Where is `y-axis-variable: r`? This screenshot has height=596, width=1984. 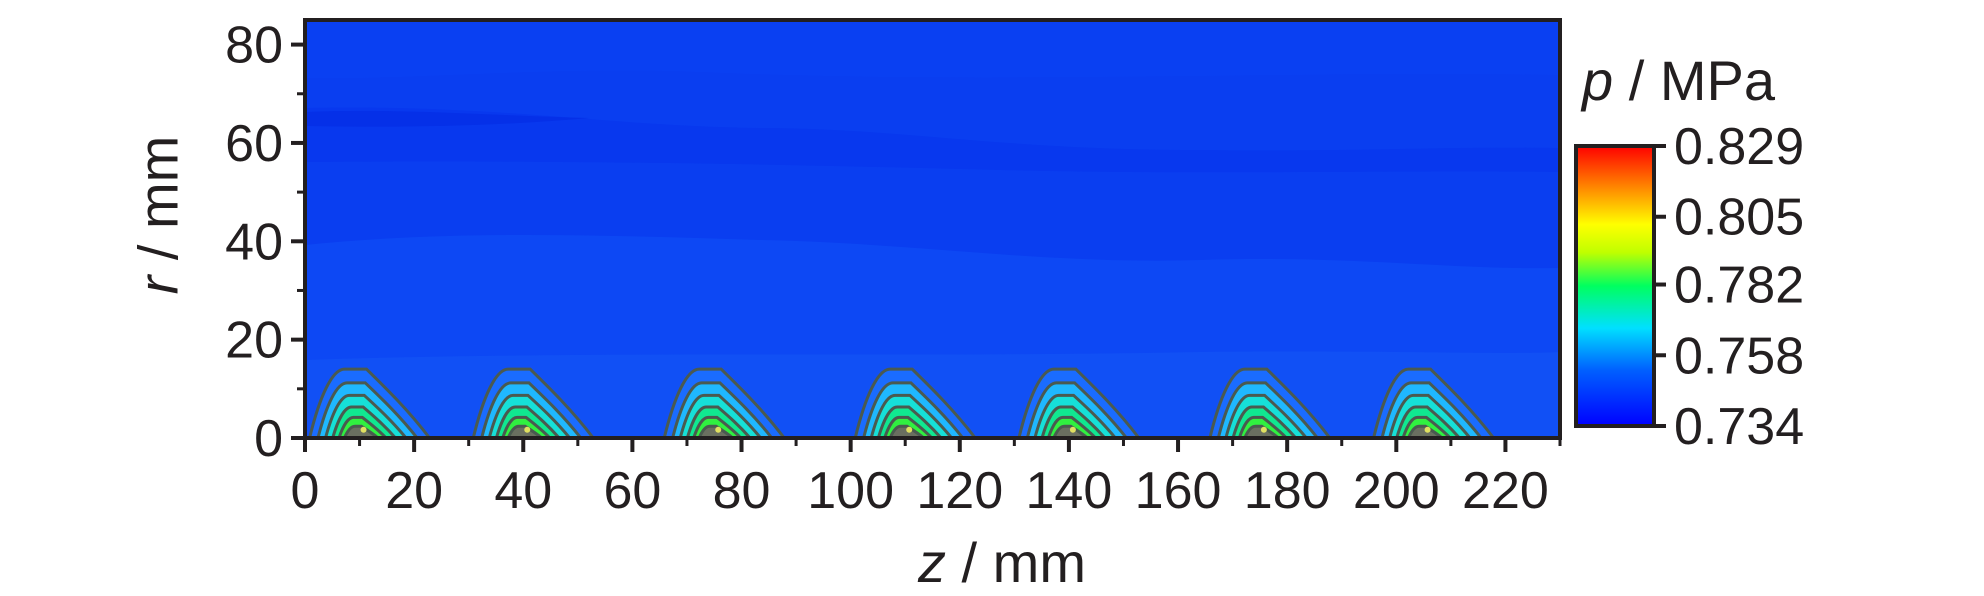 y-axis-variable: r is located at coordinates (158, 285).